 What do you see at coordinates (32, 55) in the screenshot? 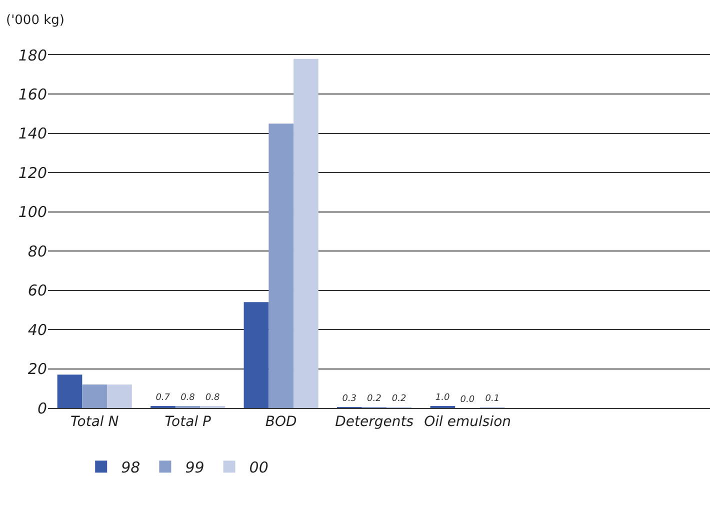
I see `y-tick-label: 180` at bounding box center [32, 55].